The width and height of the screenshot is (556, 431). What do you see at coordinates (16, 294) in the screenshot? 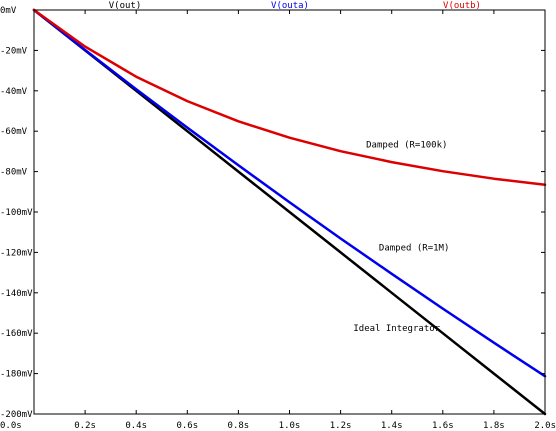
I see `y-tick-label: -140mV` at bounding box center [16, 294].